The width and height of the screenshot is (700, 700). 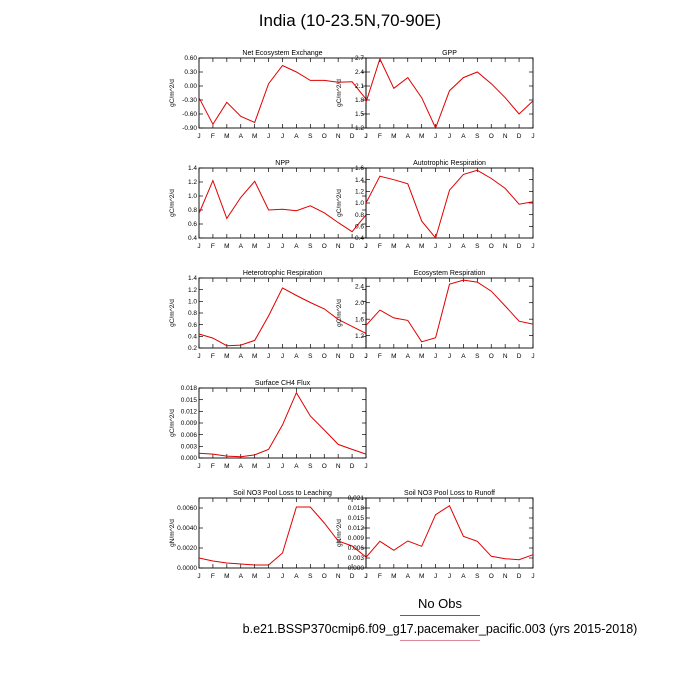 I want to click on y-tick-label: 1.5, so click(x=359, y=114).